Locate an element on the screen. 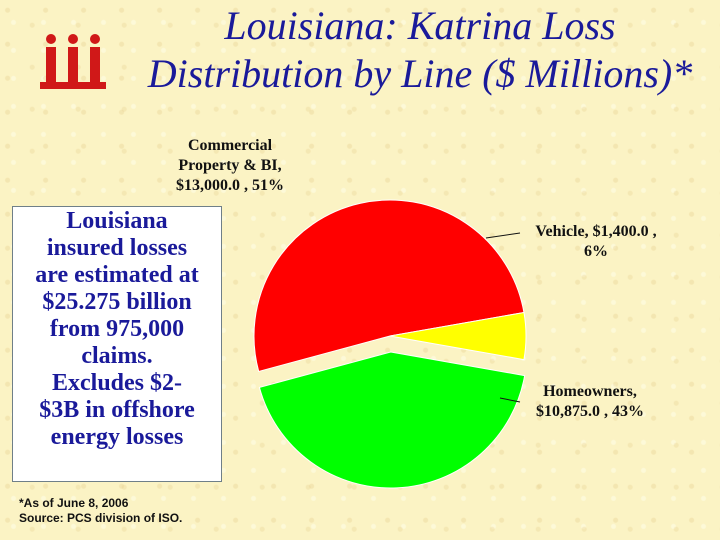 The height and width of the screenshot is (540, 720). title-line-1: Louisiana: Katrina Loss is located at coordinates (420, 25).